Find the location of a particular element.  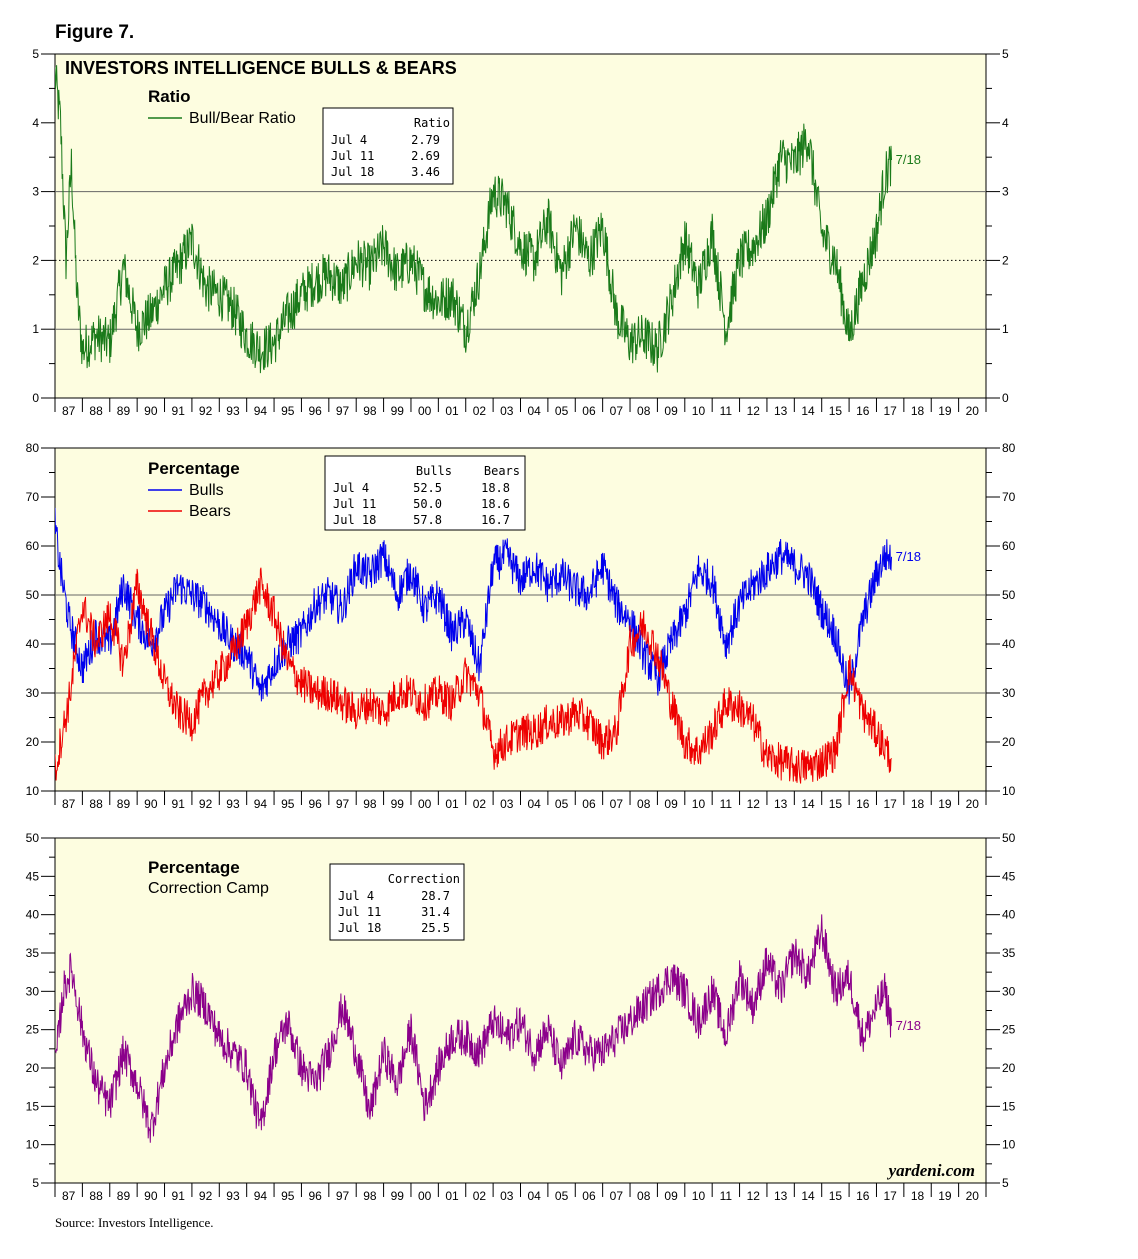

y-tick-label-right: 70 is located at coordinates (1009, 497).